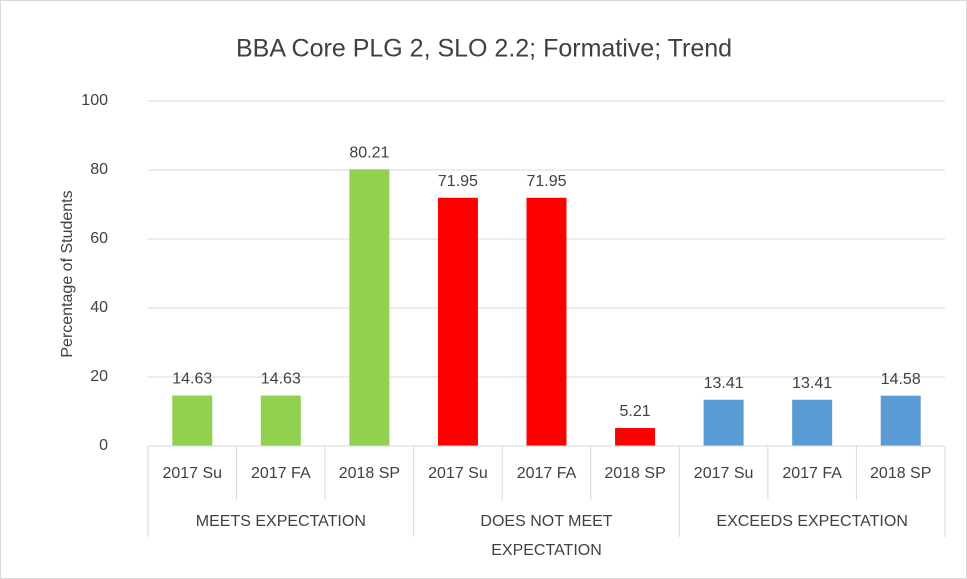 The image size is (967, 579). Describe the element at coordinates (634, 411) in the screenshot. I see `data-label: 5.21` at that location.